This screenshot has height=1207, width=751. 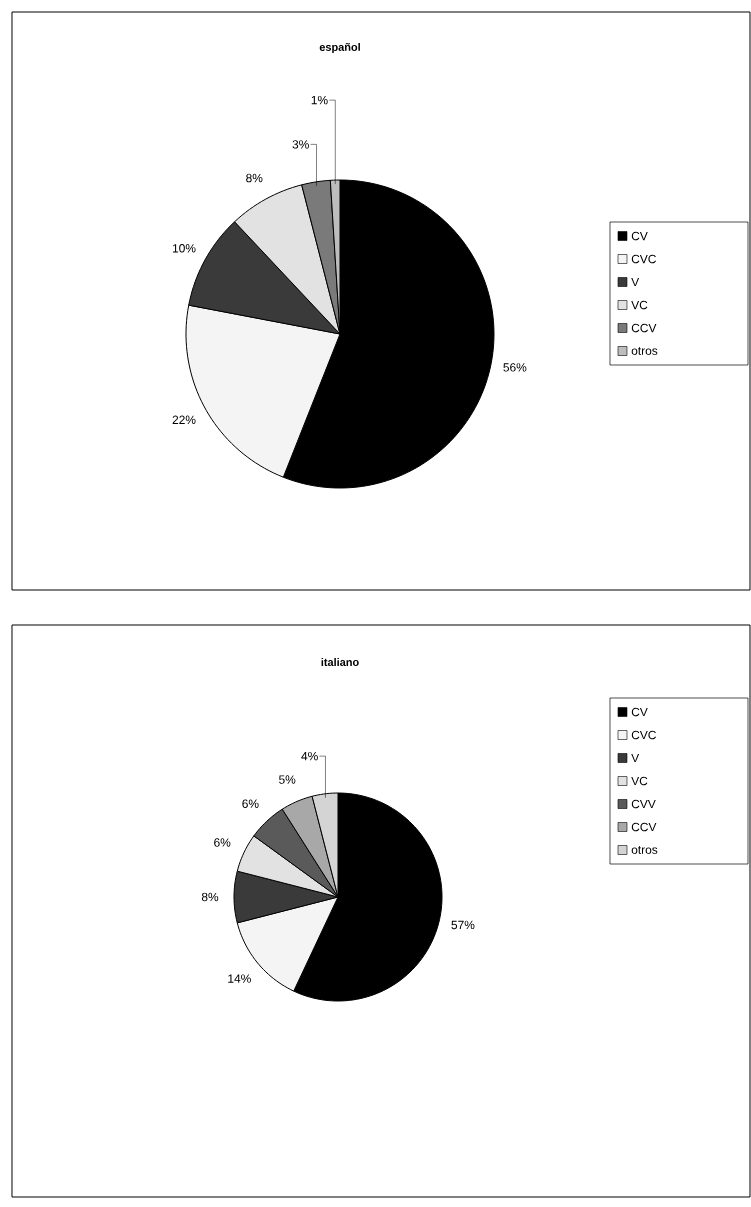 I want to click on data-label: 22%, so click(x=184, y=419).